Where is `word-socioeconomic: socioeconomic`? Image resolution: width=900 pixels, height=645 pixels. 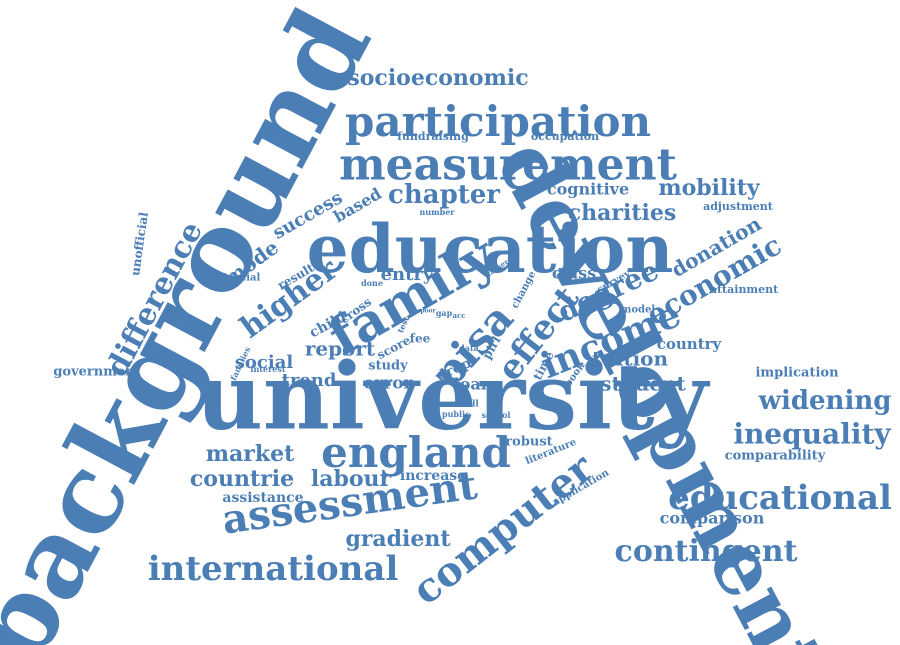
word-socioeconomic: socioeconomic is located at coordinates (437, 78).